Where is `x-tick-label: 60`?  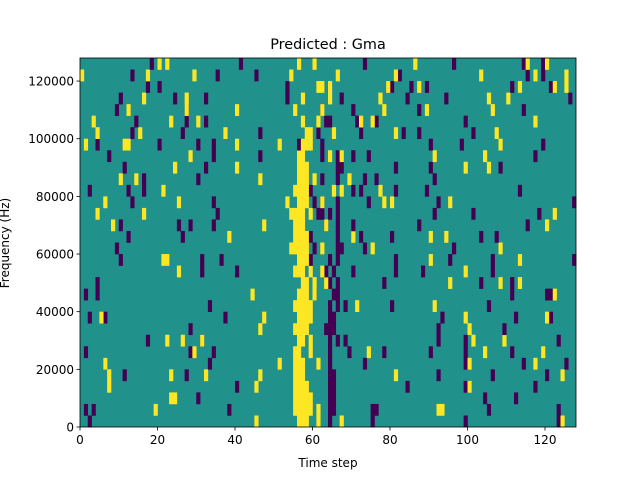
x-tick-label: 60 is located at coordinates (312, 440).